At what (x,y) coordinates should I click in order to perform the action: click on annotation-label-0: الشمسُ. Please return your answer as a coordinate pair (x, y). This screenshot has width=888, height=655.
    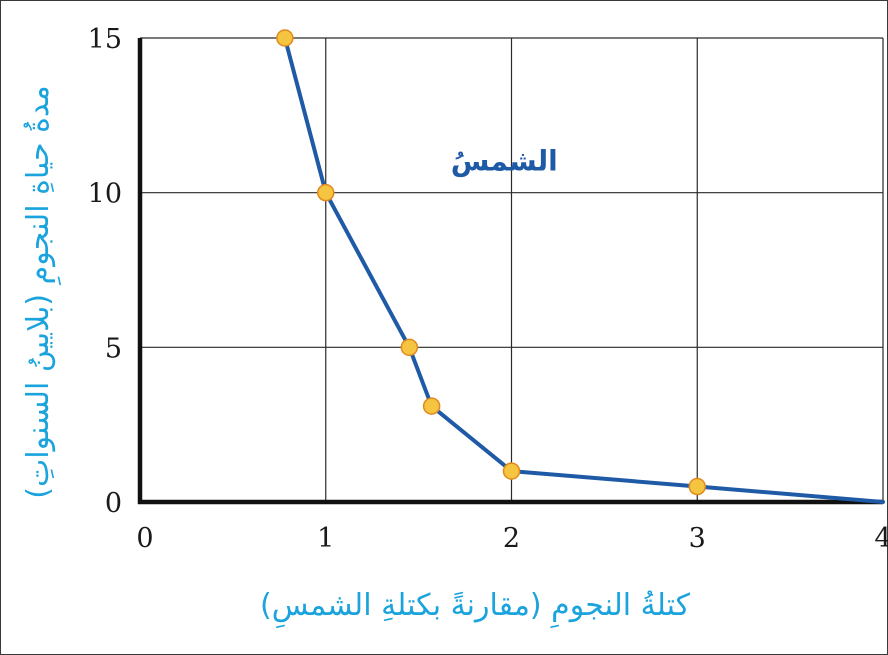
    Looking at the image, I should click on (504, 161).